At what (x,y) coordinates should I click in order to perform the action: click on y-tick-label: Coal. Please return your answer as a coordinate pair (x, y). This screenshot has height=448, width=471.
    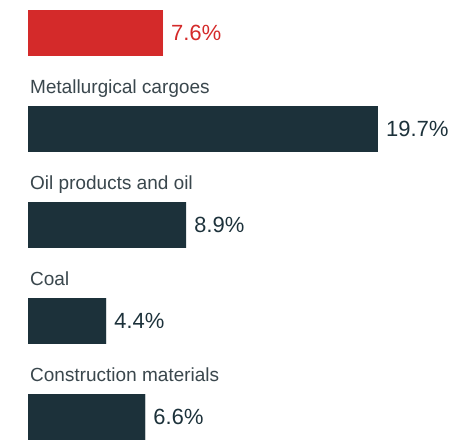
    Looking at the image, I should click on (50, 279).